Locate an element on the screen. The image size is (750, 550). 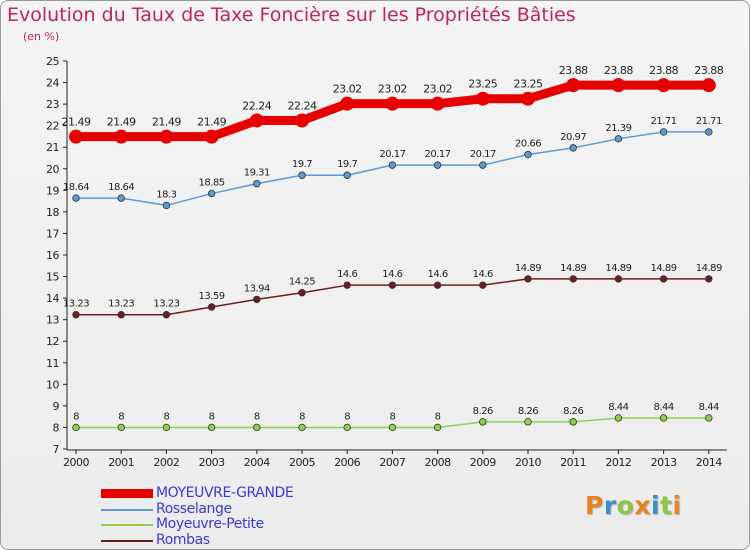
data-label: 21.71 is located at coordinates (664, 121).